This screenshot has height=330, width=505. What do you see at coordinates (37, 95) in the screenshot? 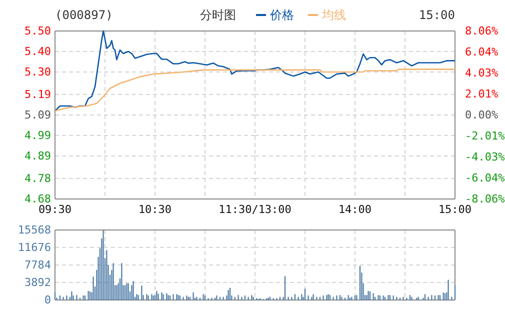
I see `y-tick-label: 5.19` at bounding box center [37, 95].